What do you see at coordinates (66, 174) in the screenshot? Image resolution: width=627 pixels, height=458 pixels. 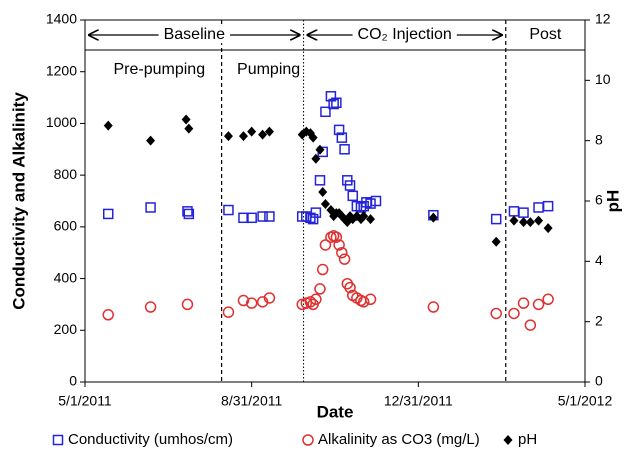 I see `y-tick-label: 800` at bounding box center [66, 174].